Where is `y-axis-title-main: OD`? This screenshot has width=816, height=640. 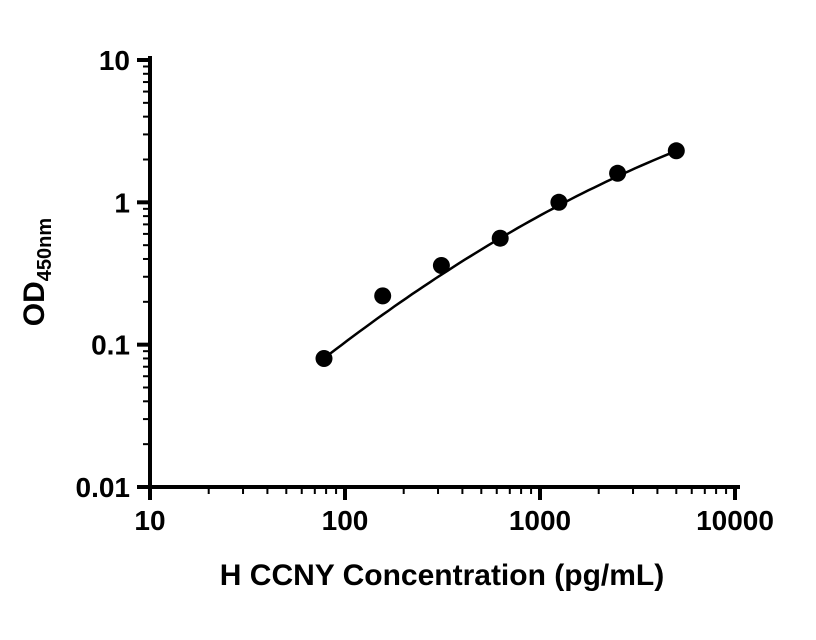
y-axis-title-main: OD is located at coordinates (34, 303).